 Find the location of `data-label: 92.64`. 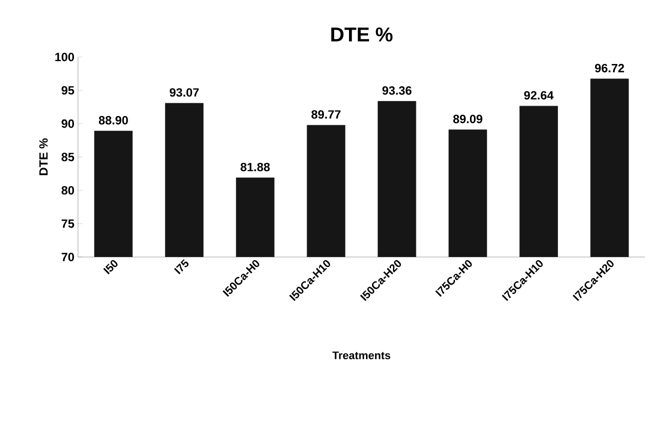

data-label: 92.64 is located at coordinates (539, 95).